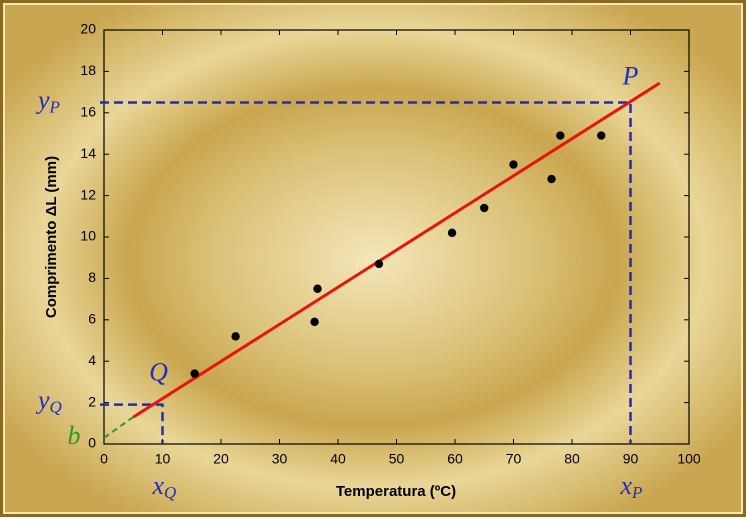 The height and width of the screenshot is (522, 746). What do you see at coordinates (104, 459) in the screenshot?
I see `x-tick-label: 0` at bounding box center [104, 459].